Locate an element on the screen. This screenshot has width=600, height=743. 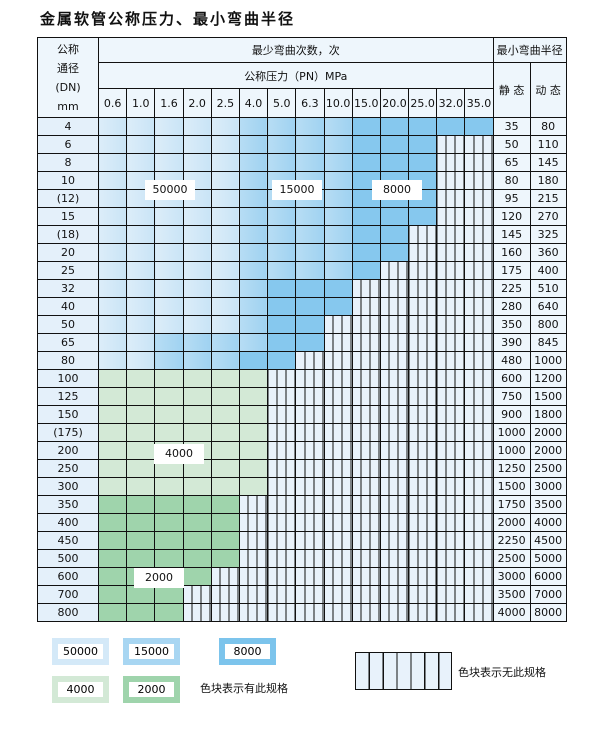
pressure-column-header: 2.5 is located at coordinates (225, 103).